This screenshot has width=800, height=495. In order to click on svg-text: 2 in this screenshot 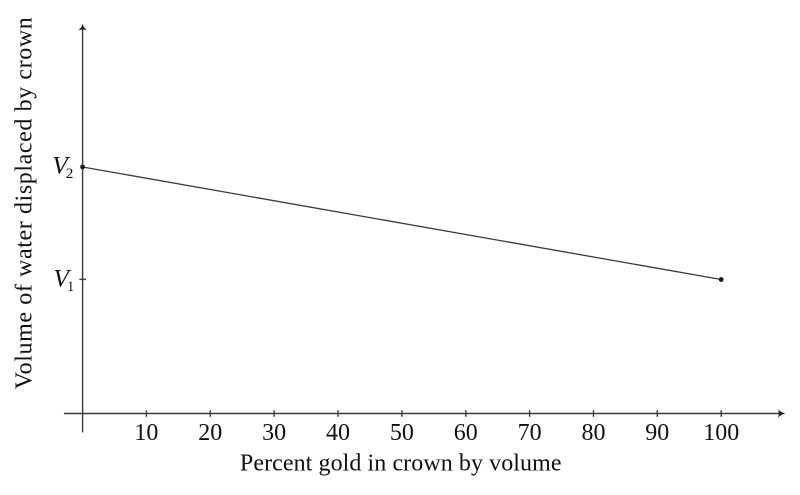, I will do `click(70, 174)`.